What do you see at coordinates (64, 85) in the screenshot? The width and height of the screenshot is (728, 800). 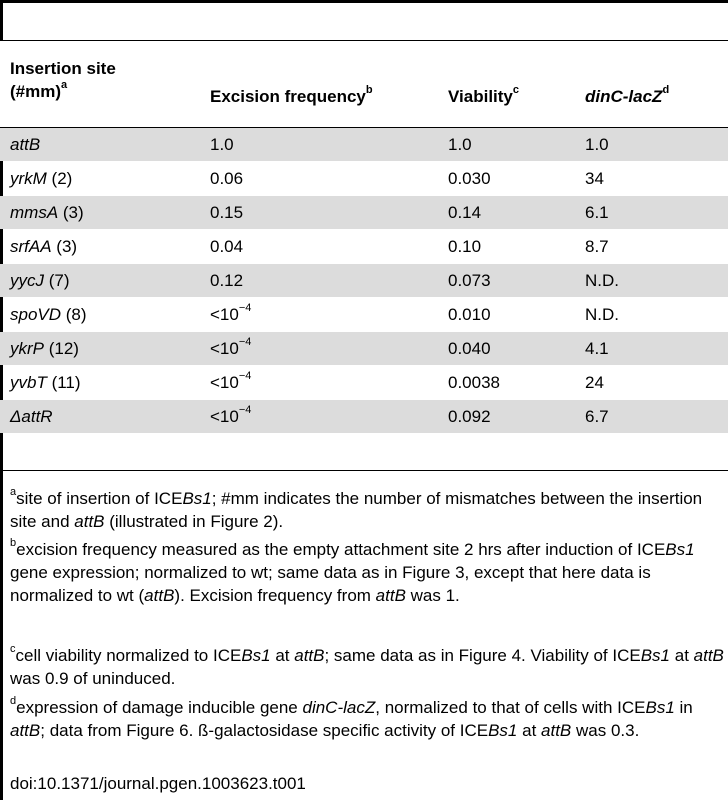 I see `footnote-mark-a: a` at bounding box center [64, 85].